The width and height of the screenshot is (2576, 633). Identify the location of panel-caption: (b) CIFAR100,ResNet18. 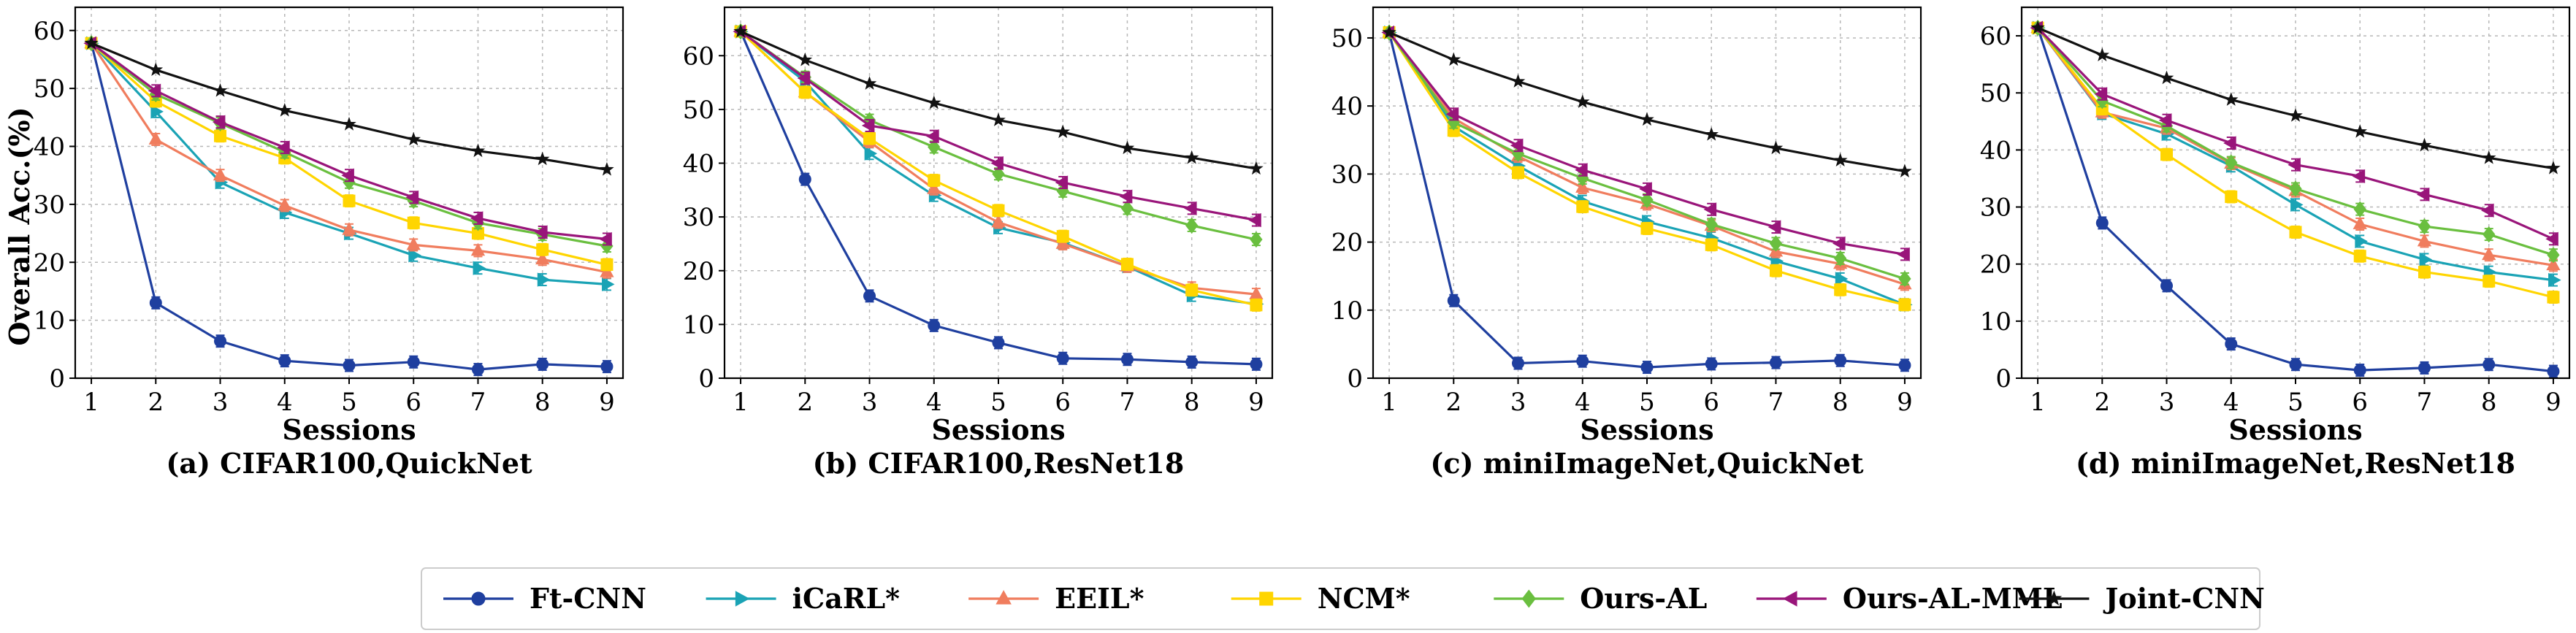
(999, 463).